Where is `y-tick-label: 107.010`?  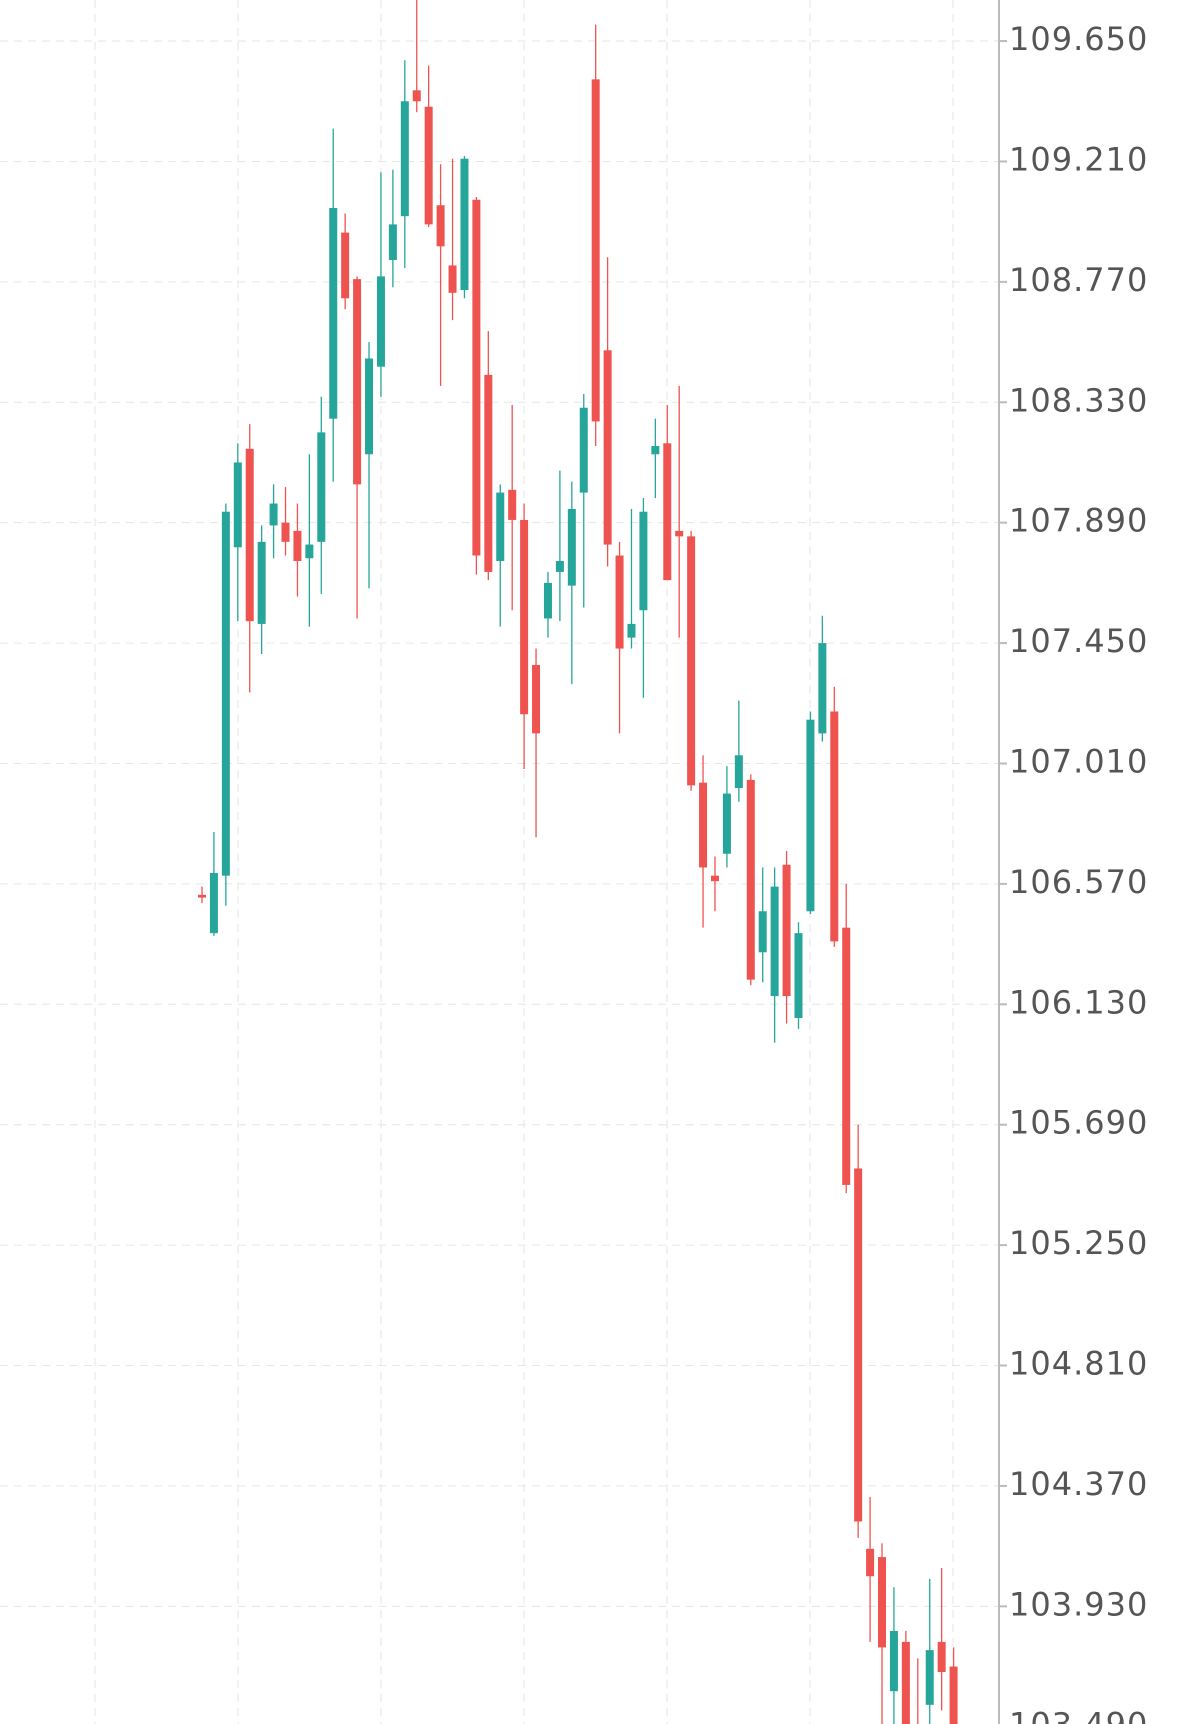
y-tick-label: 107.010 is located at coordinates (1078, 761).